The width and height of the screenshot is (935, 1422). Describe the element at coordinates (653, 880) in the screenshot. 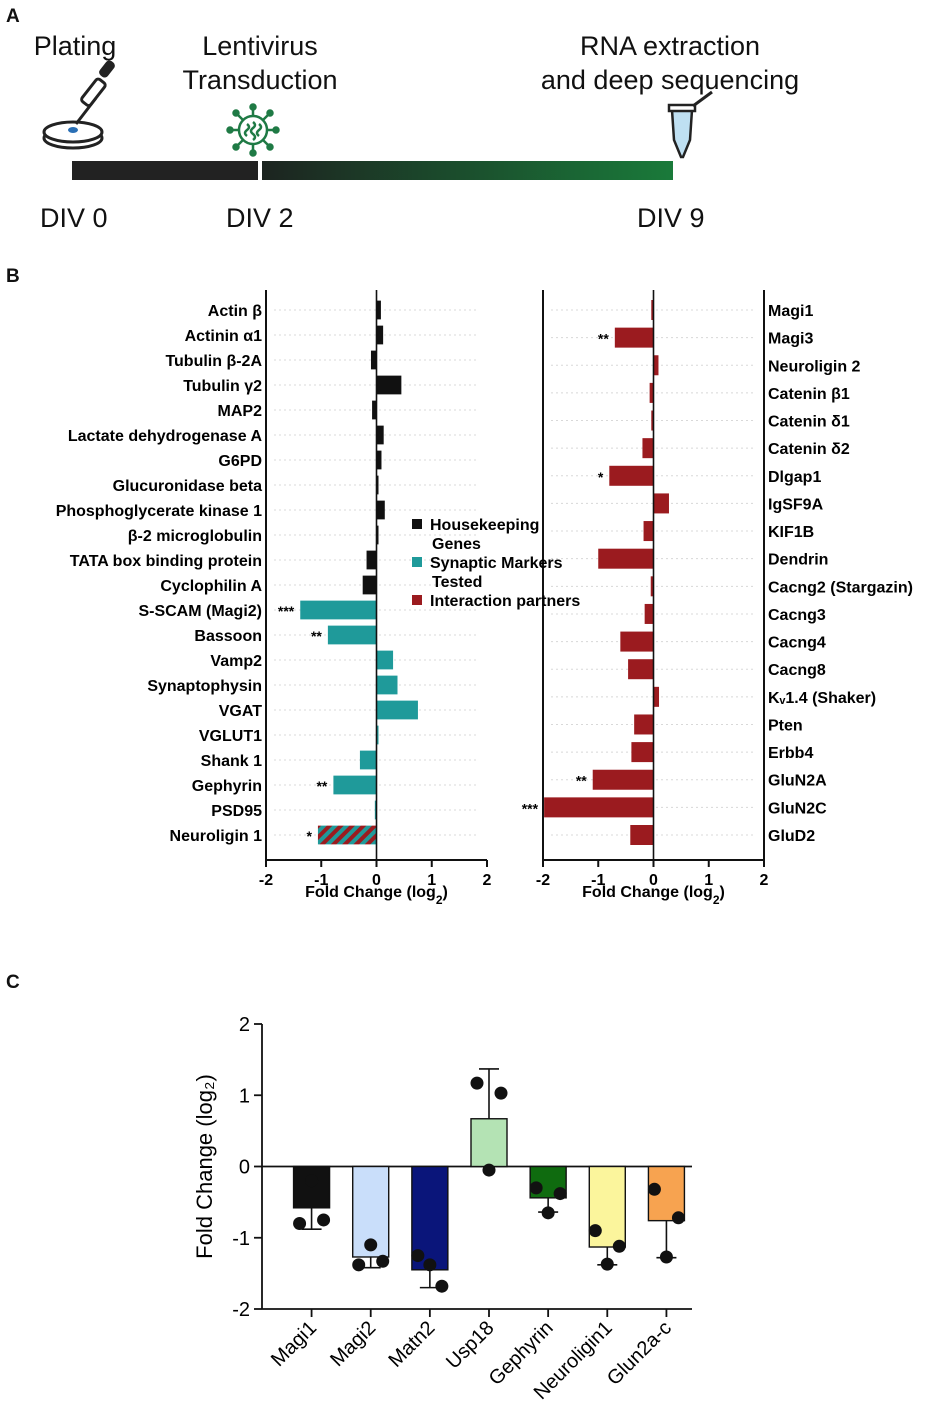

I see `x-tick-label: 0` at that location.